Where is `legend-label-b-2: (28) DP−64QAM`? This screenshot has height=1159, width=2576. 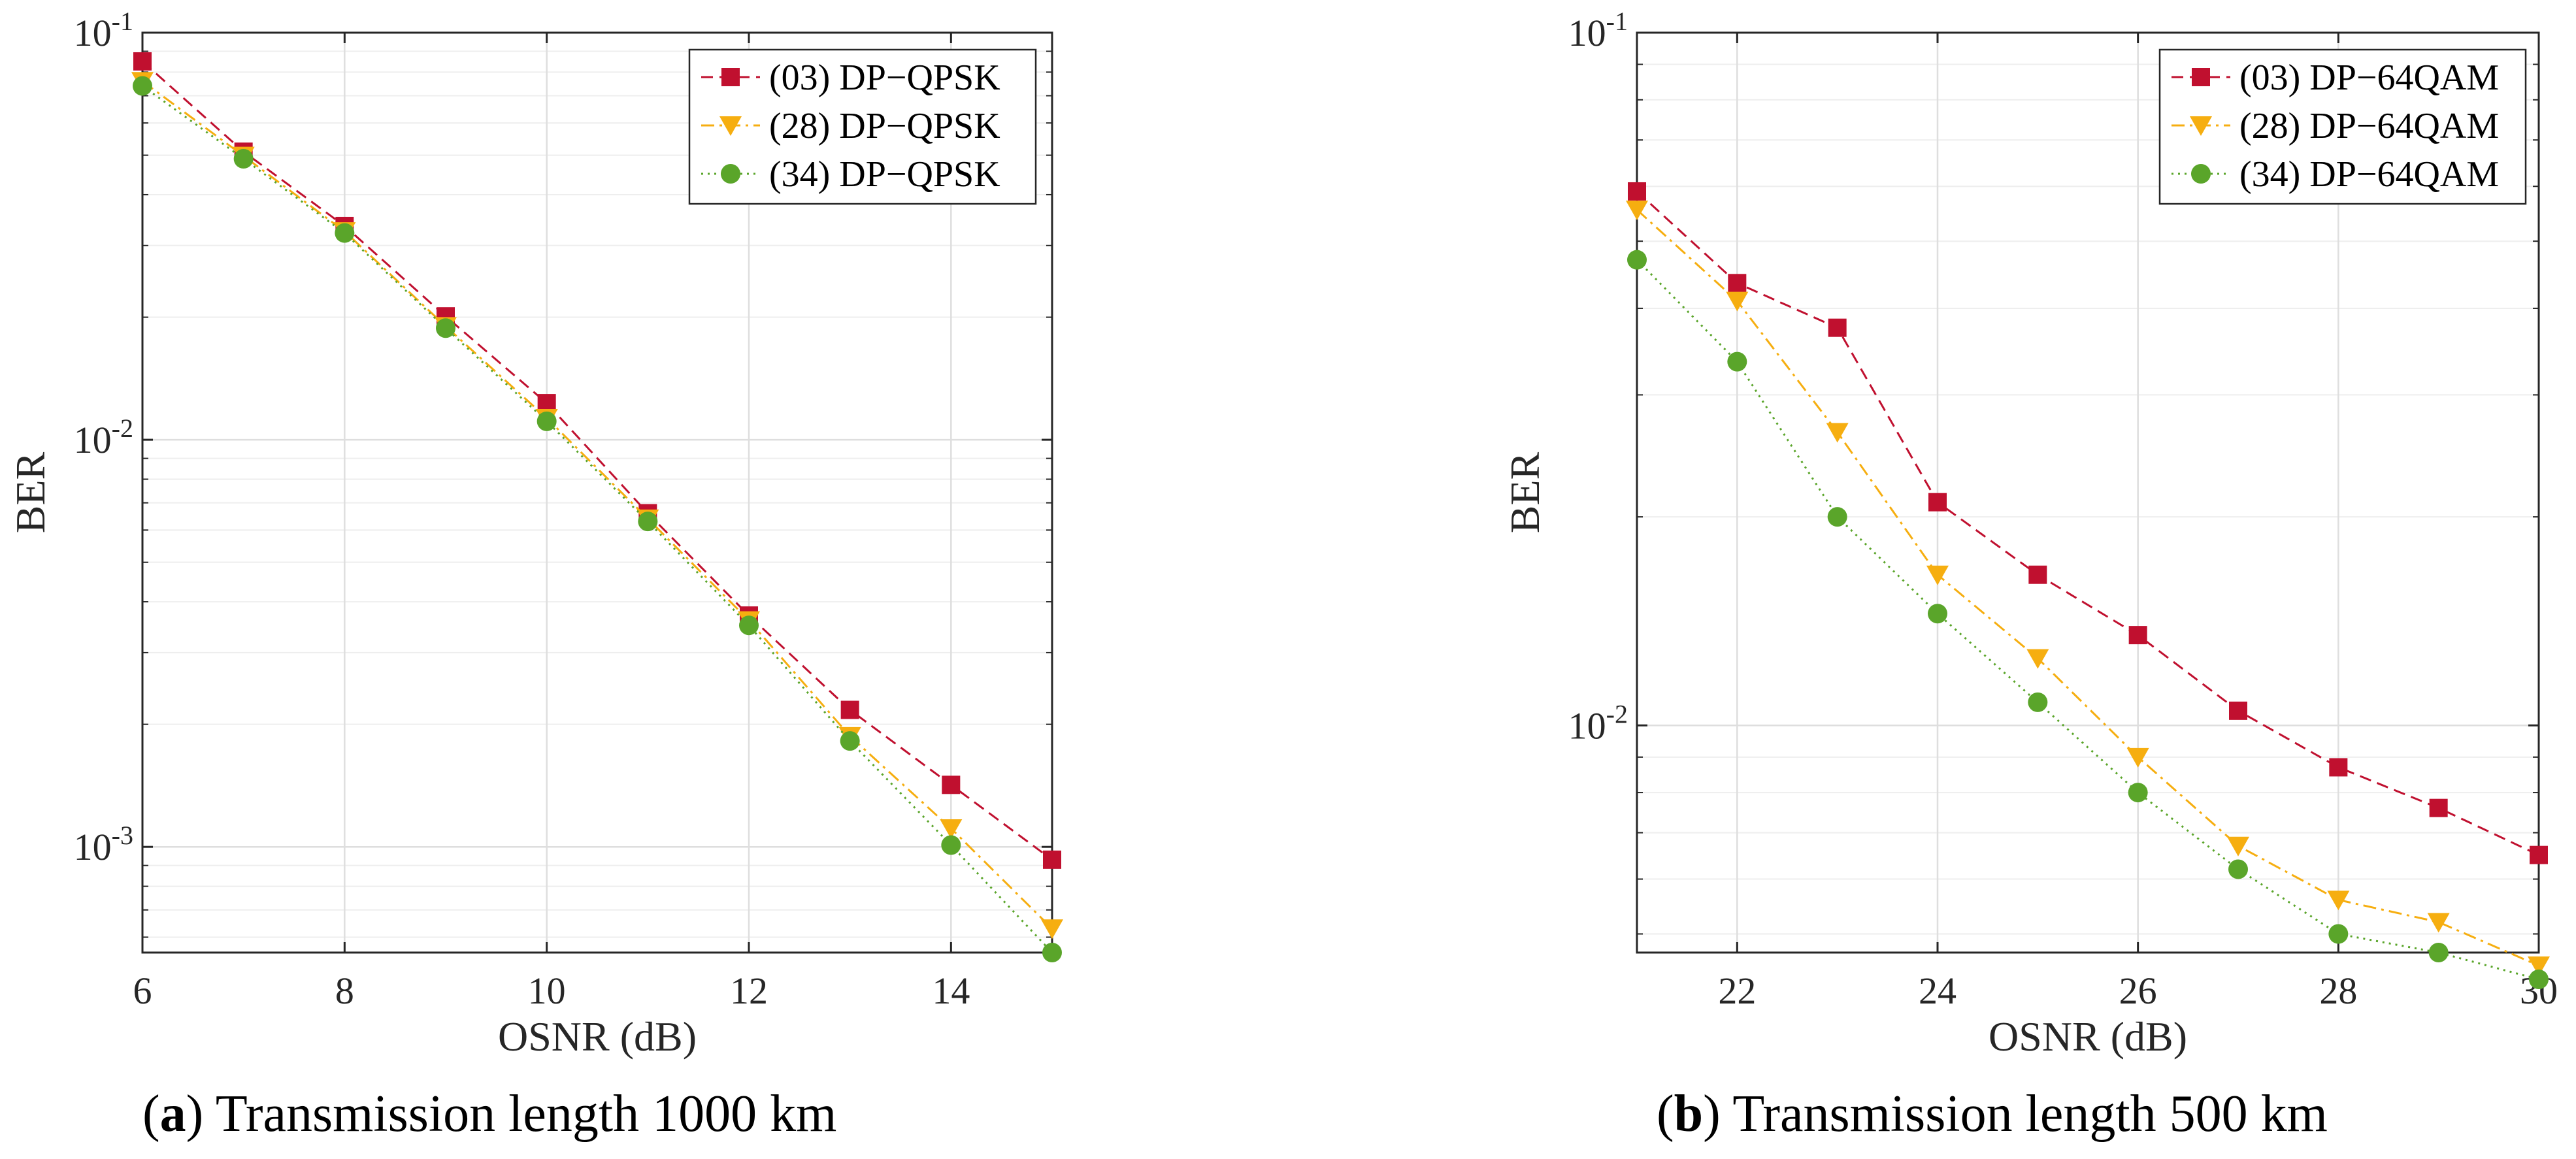 legend-label-b-2: (28) DP−64QAM is located at coordinates (2369, 126).